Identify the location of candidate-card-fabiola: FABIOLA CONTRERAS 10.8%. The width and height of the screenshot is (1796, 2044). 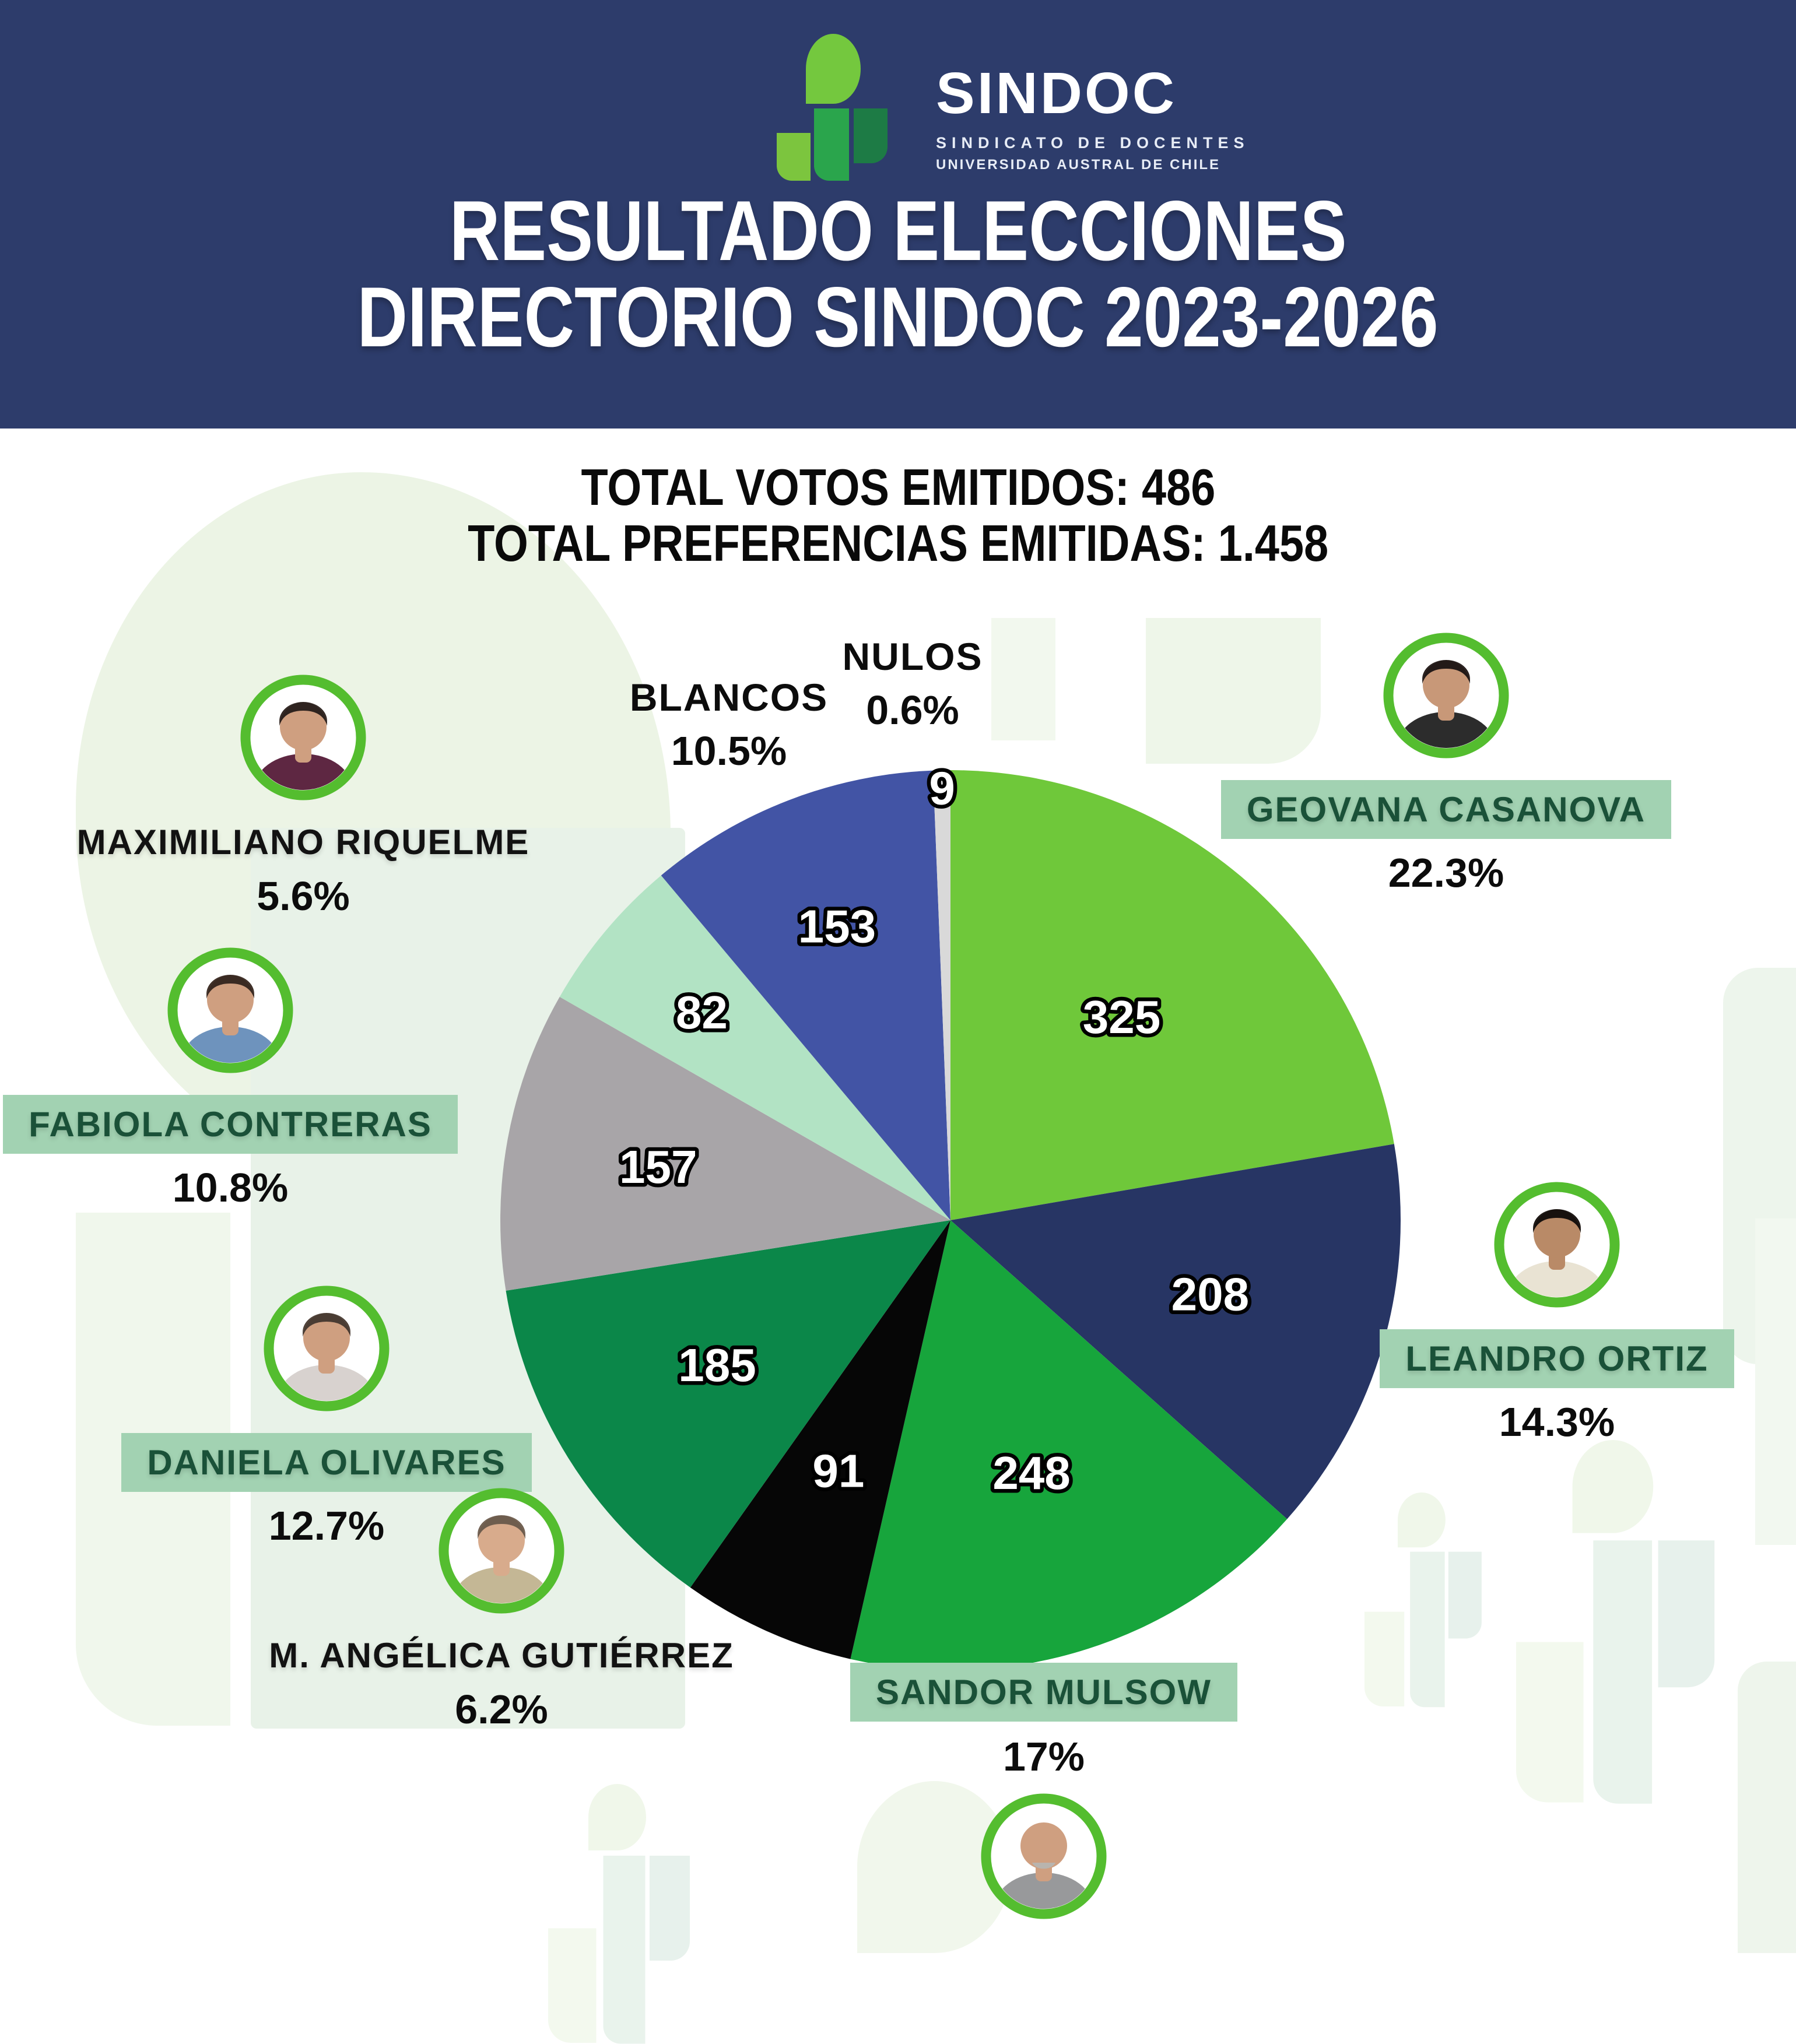
(250, 1077).